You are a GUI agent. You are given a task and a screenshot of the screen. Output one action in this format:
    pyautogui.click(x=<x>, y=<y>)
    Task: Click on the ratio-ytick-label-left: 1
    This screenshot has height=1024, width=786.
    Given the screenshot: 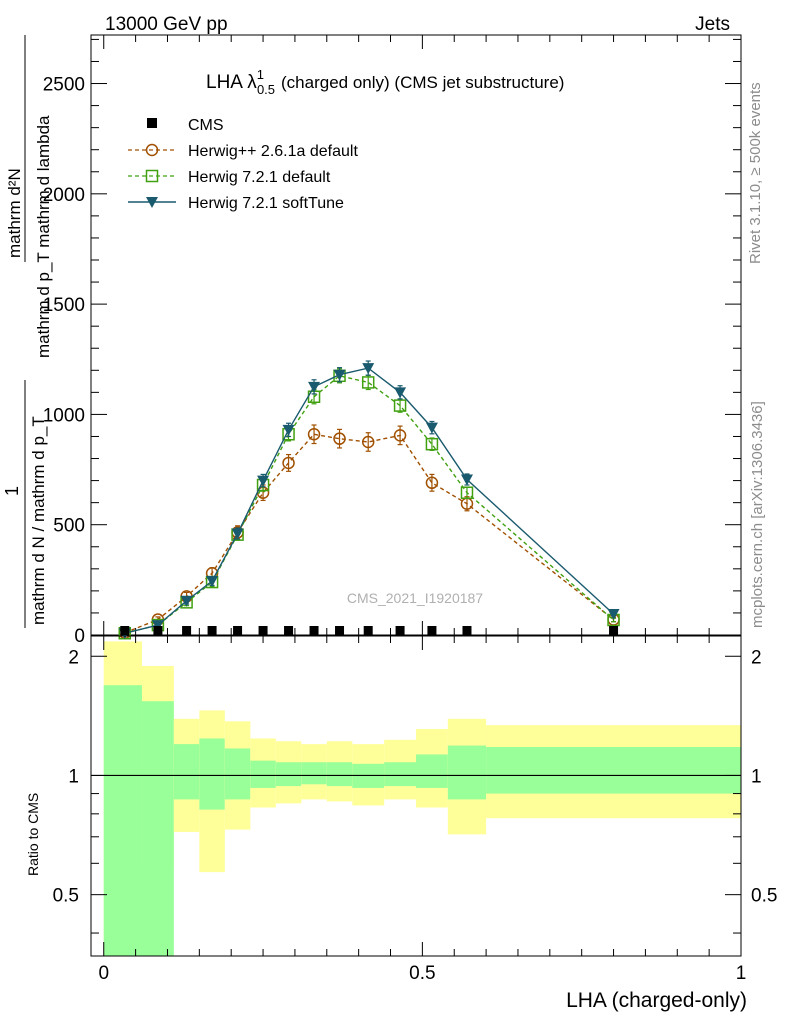 What is the action you would take?
    pyautogui.click(x=73, y=776)
    